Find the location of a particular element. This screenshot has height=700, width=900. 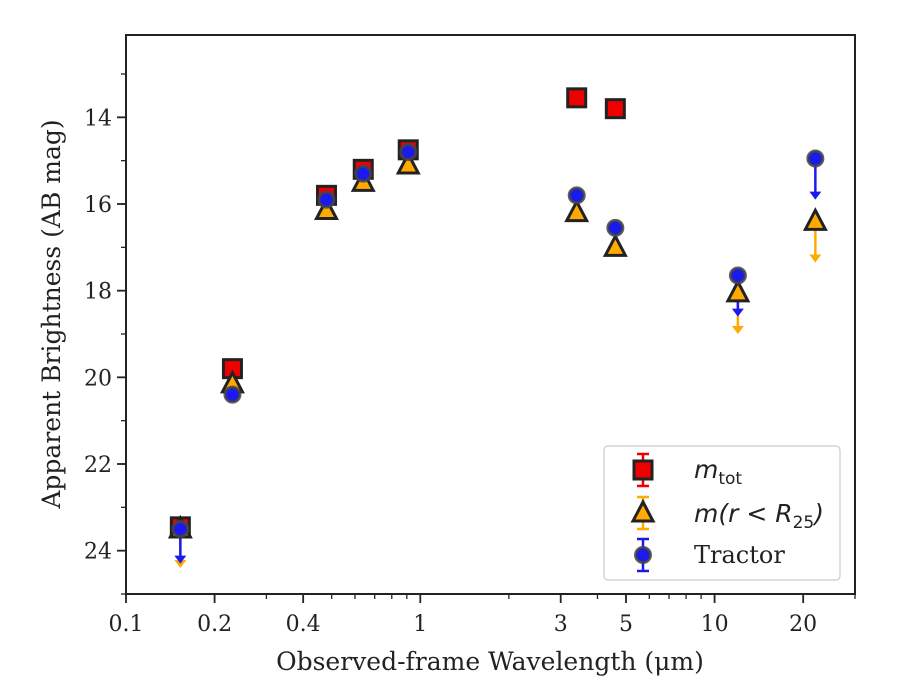

x-tick-label: 0.1 is located at coordinates (126, 624).